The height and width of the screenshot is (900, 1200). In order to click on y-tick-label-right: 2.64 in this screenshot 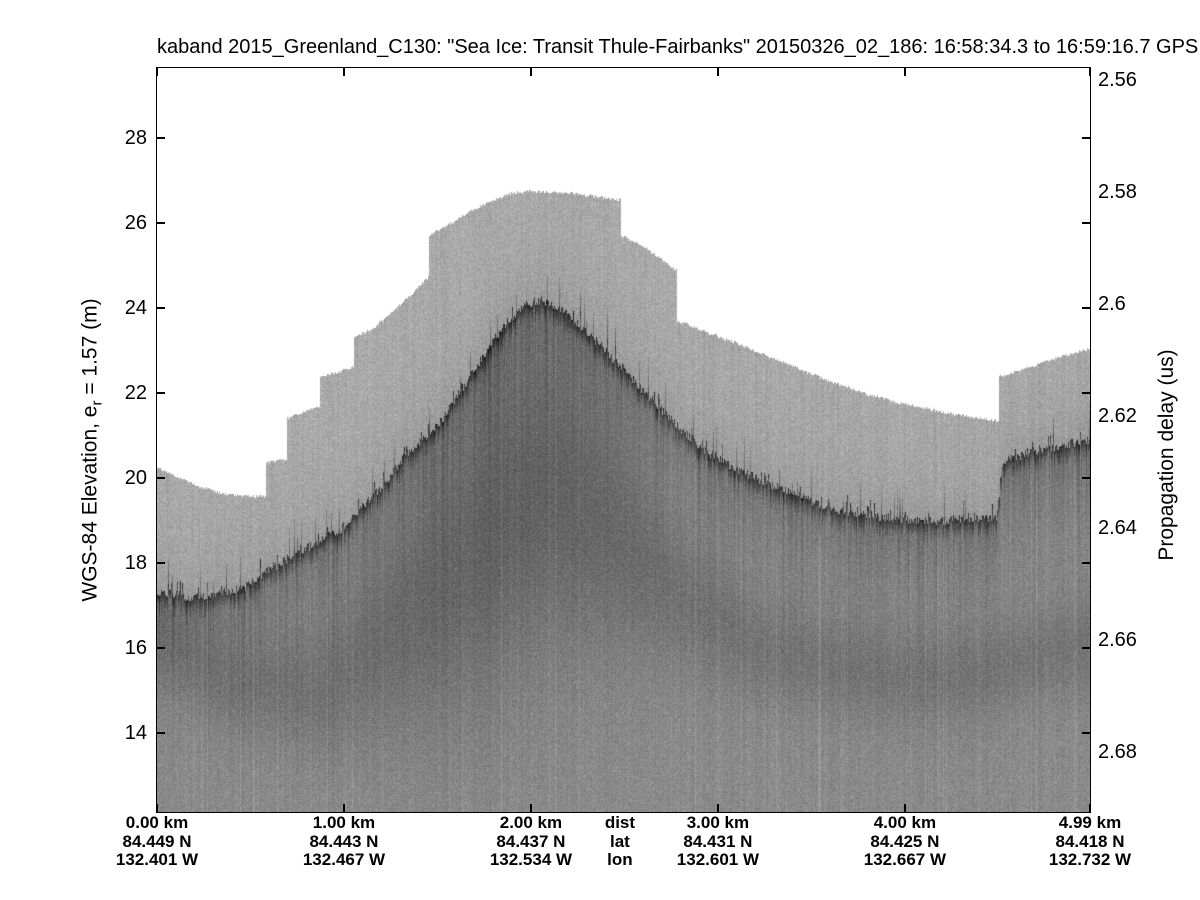, I will do `click(1117, 527)`.